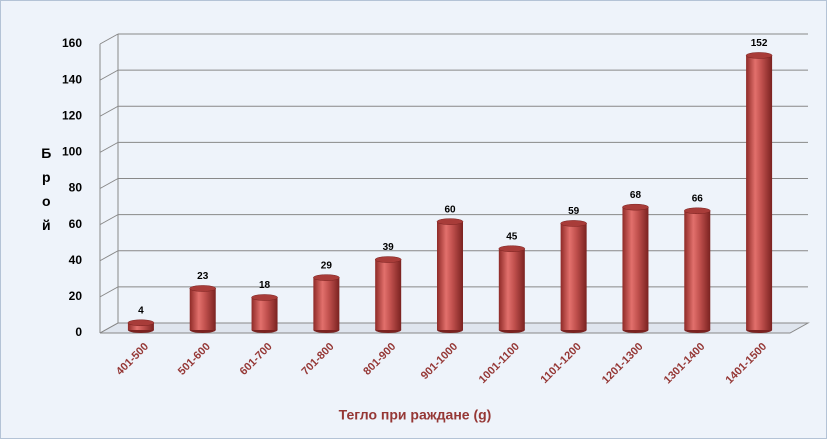 This screenshot has height=439, width=827. I want to click on value-label: 60, so click(450, 209).